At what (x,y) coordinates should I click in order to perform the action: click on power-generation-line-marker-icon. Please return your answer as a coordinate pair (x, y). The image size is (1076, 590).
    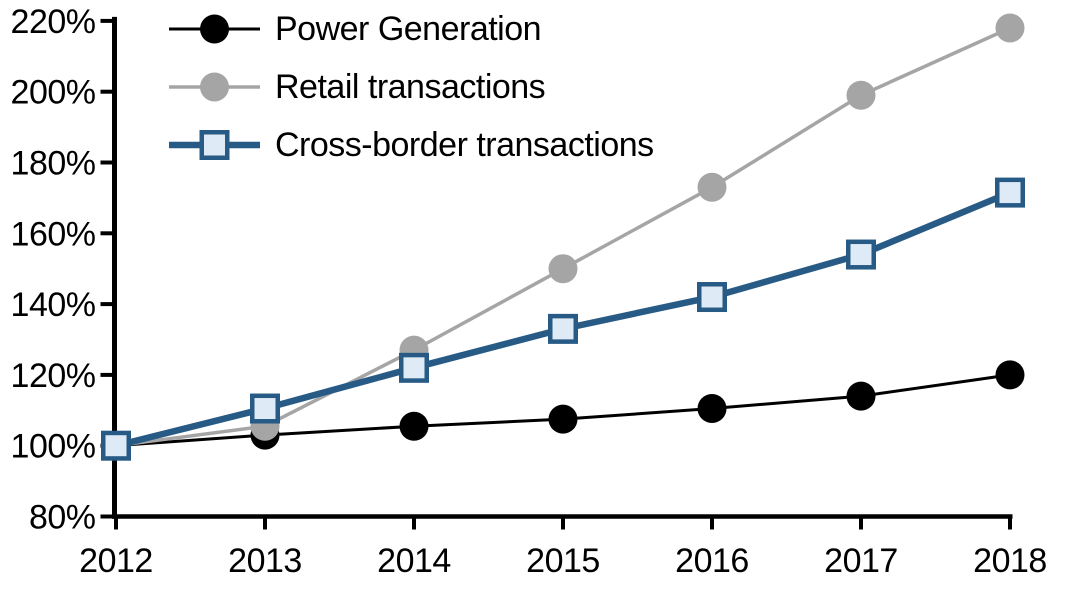
    Looking at the image, I should click on (214, 29).